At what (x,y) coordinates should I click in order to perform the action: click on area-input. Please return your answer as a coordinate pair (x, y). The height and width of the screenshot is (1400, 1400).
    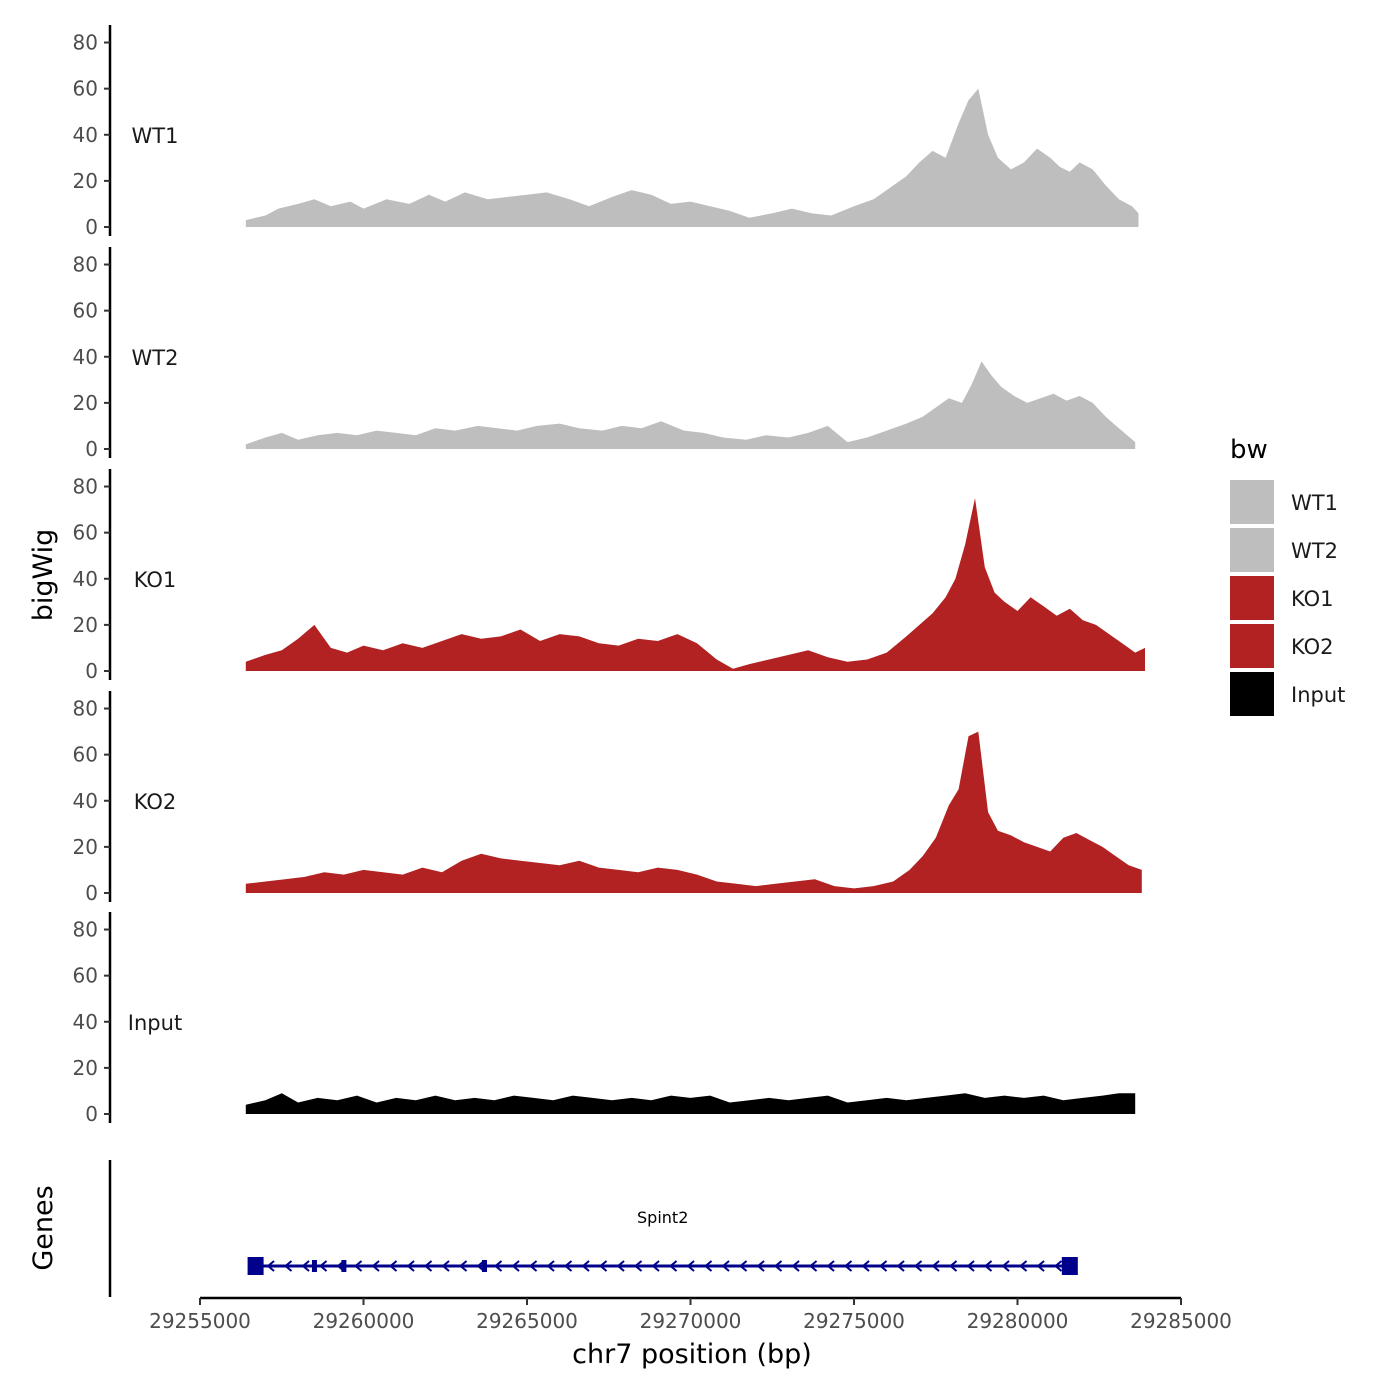
    Looking at the image, I should click on (690, 1103).